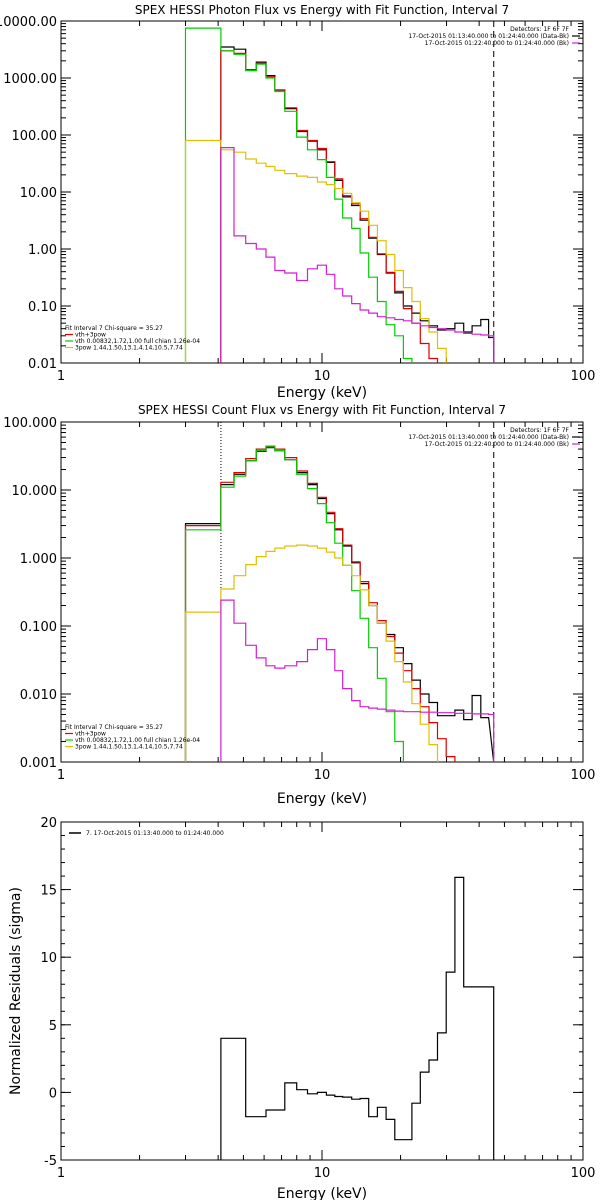 The image size is (600, 1200). I want to click on y-tick-label: 0.100, so click(38, 627).